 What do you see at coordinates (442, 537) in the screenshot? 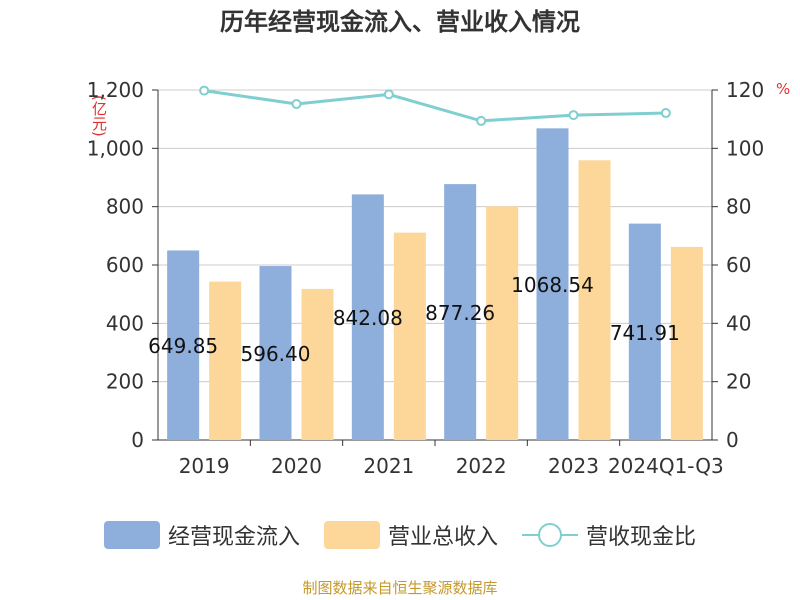
I see `legend-label-revenue: 营业总收入` at bounding box center [442, 537].